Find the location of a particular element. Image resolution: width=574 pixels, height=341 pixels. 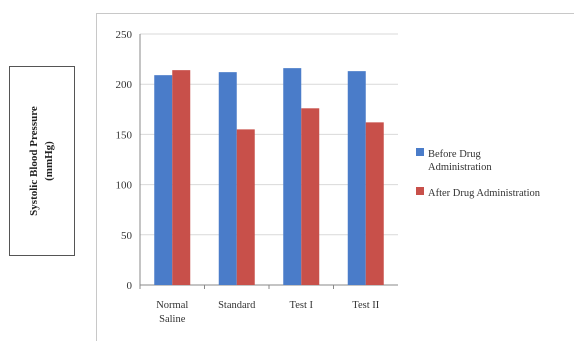

legend-label-2-line-1: After Drug Administration is located at coordinates (484, 193).